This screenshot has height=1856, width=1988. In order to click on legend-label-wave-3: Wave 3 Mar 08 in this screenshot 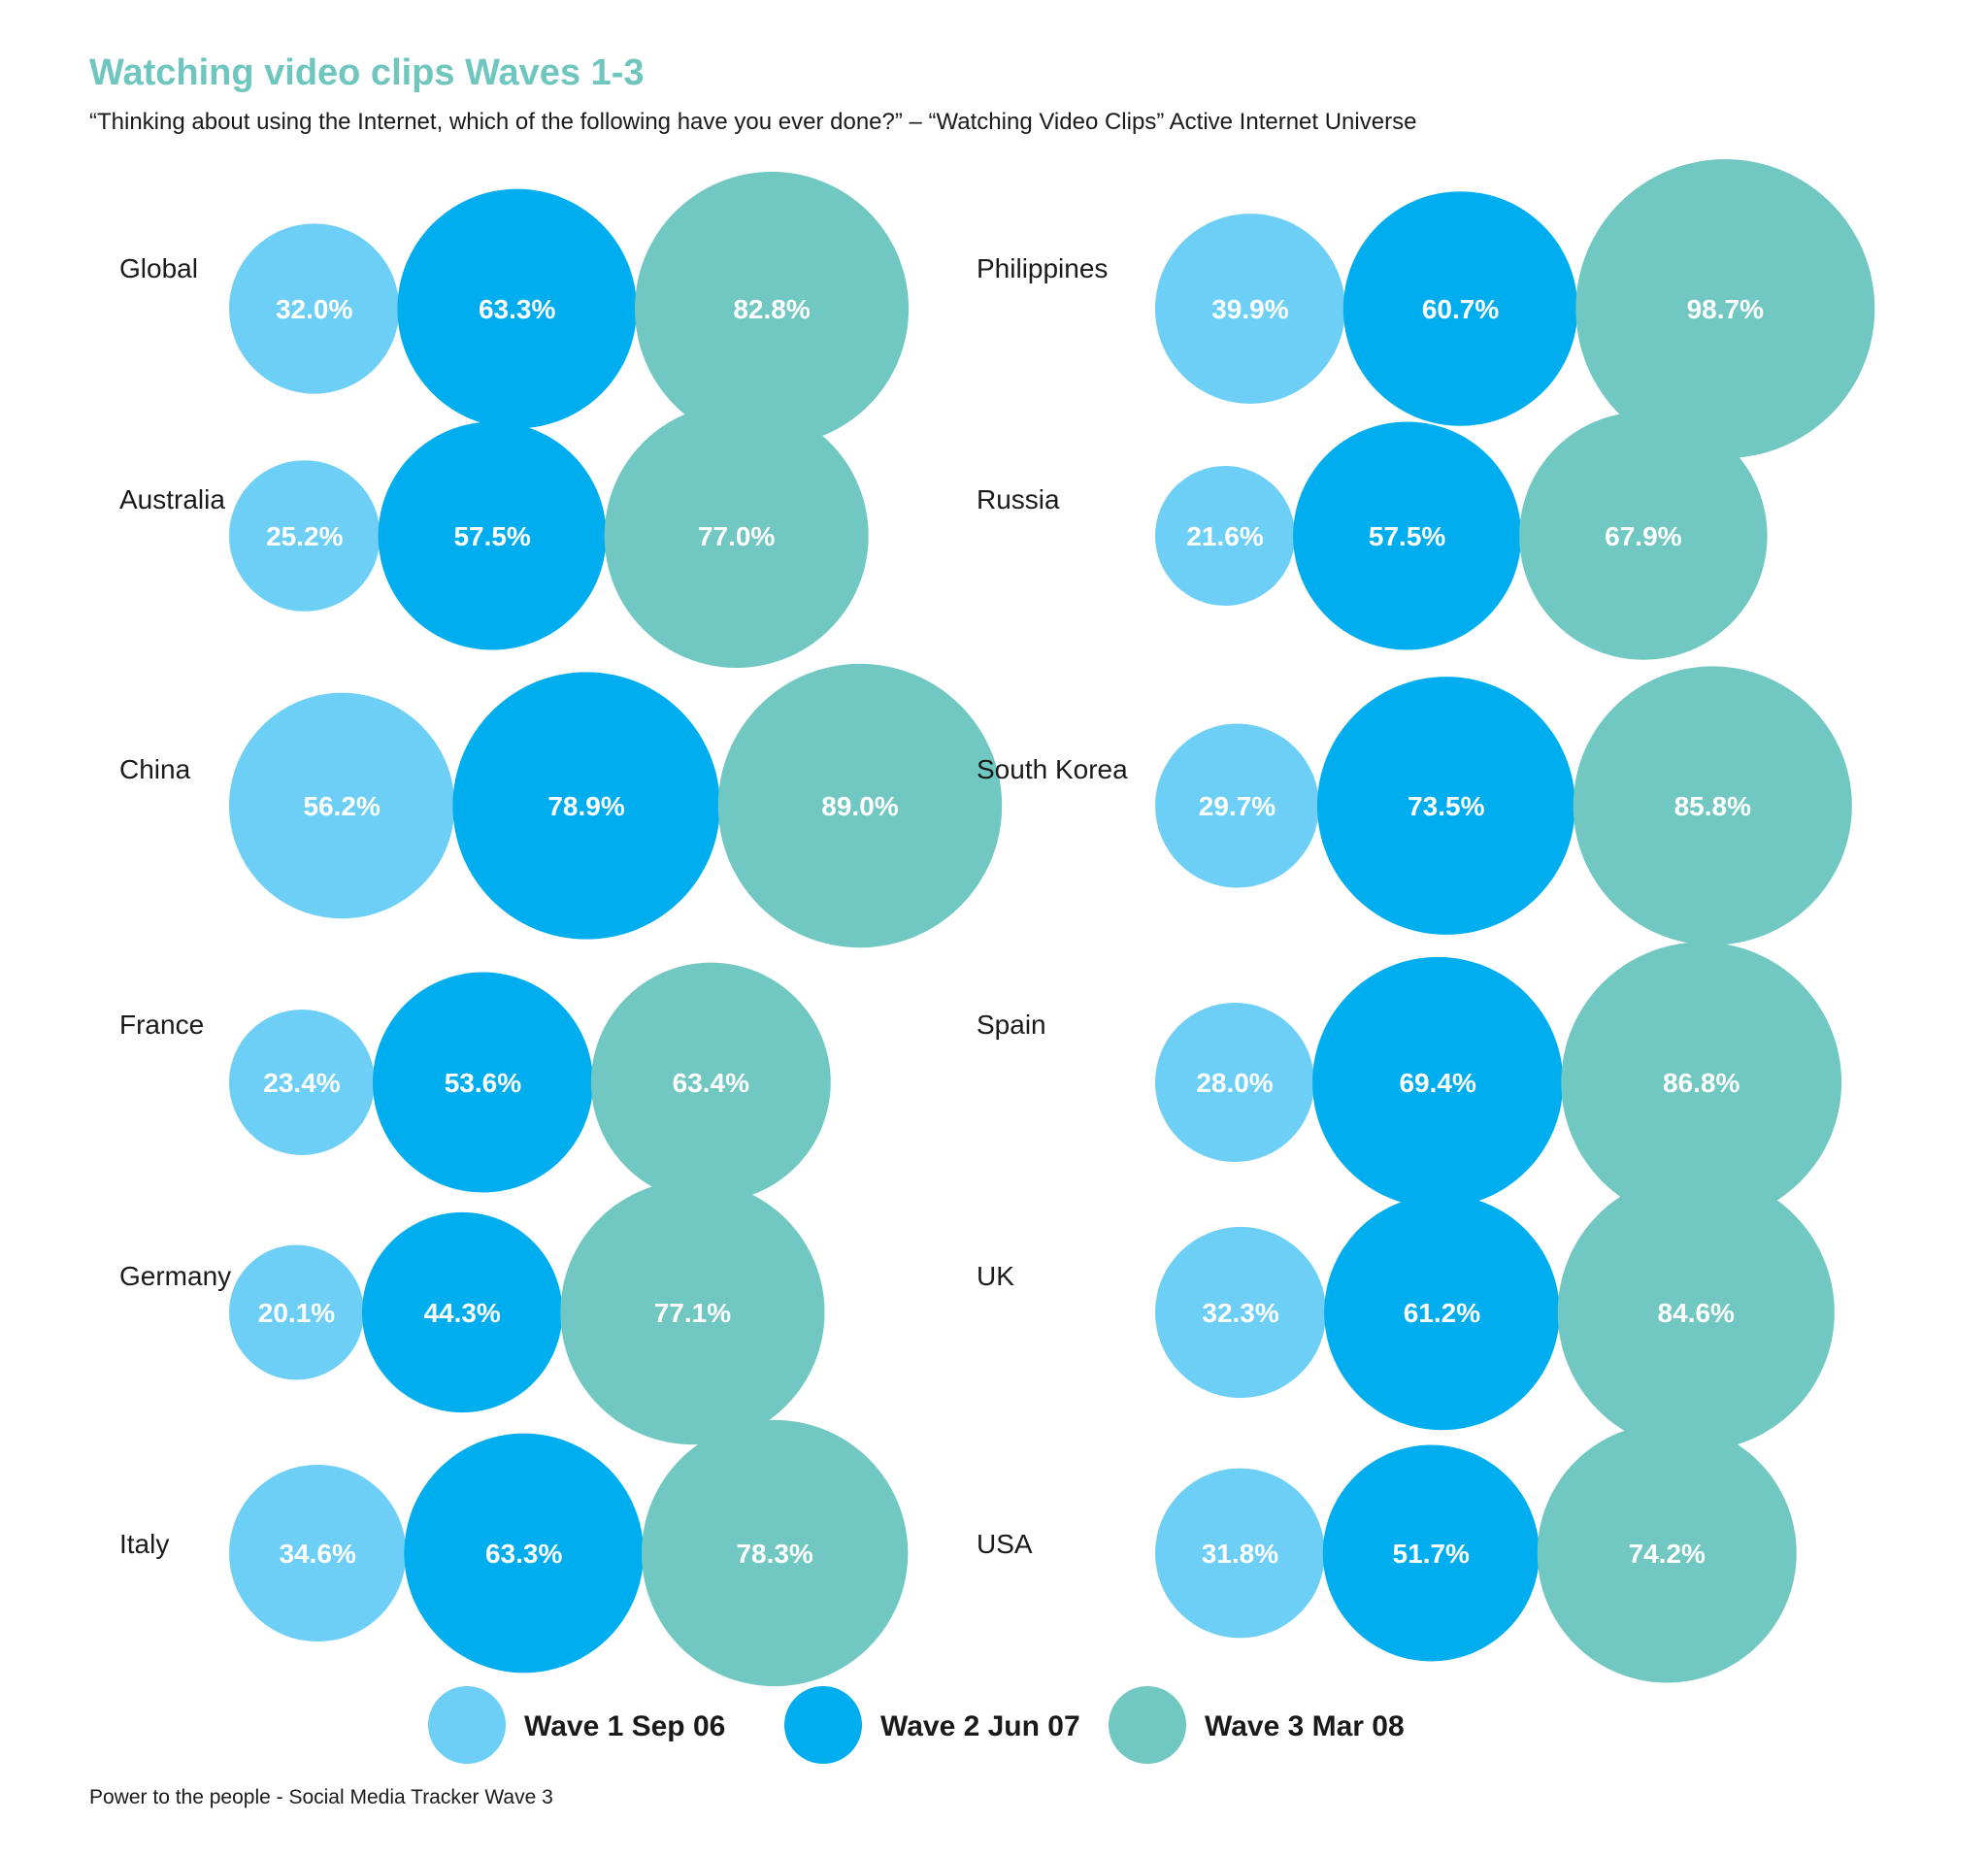, I will do `click(1305, 1726)`.